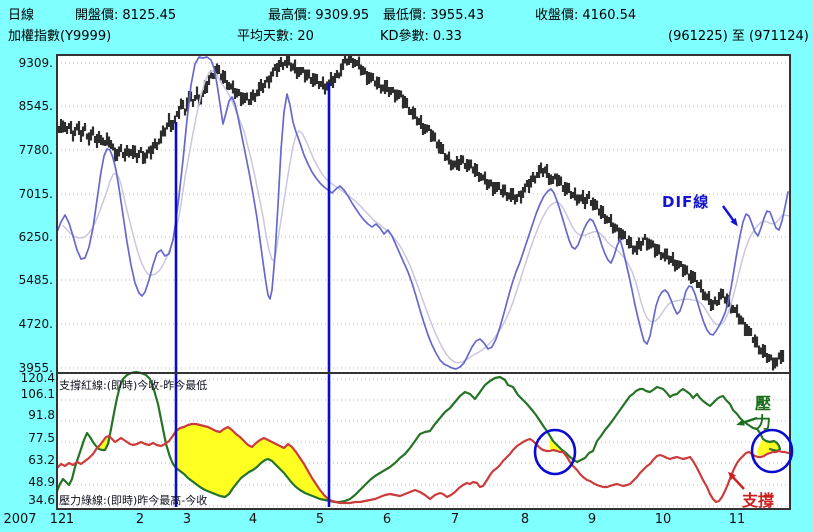 The width and height of the screenshot is (813, 532). What do you see at coordinates (275, 37) in the screenshot?
I see `avg-days: 平均天數: 20` at bounding box center [275, 37].